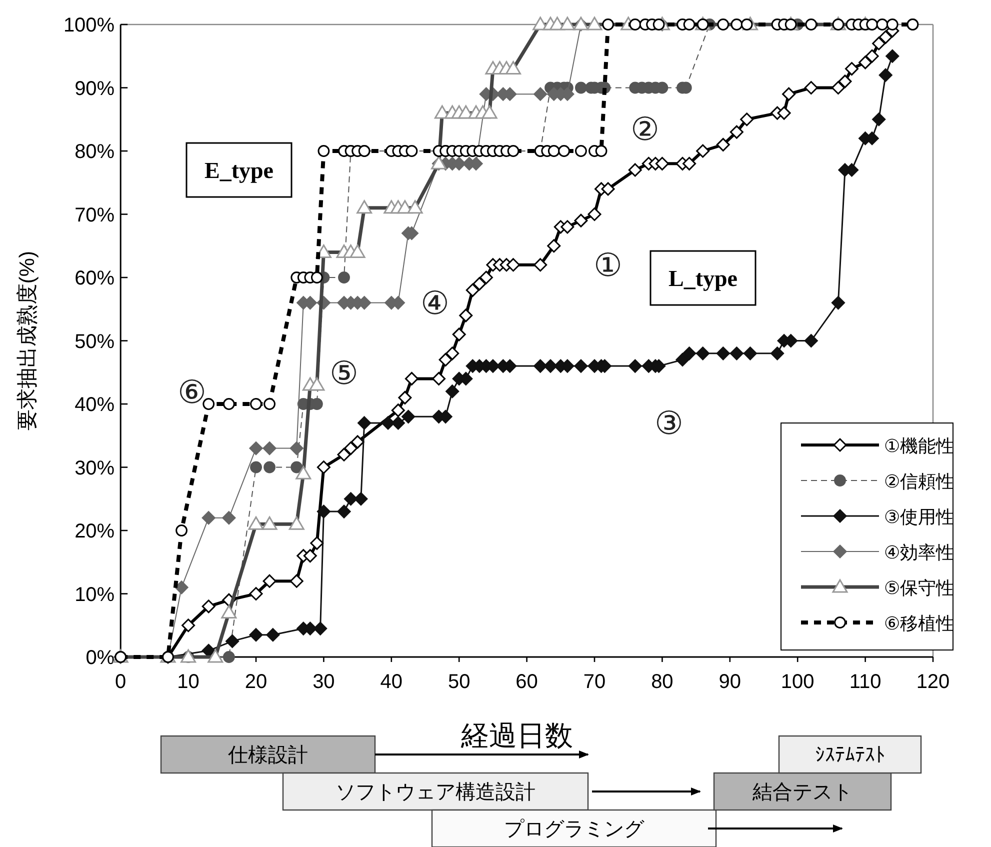 Image resolution: width=991 pixels, height=847 pixels. Describe the element at coordinates (89, 25) in the screenshot. I see `y-tick-label: 100%` at that location.